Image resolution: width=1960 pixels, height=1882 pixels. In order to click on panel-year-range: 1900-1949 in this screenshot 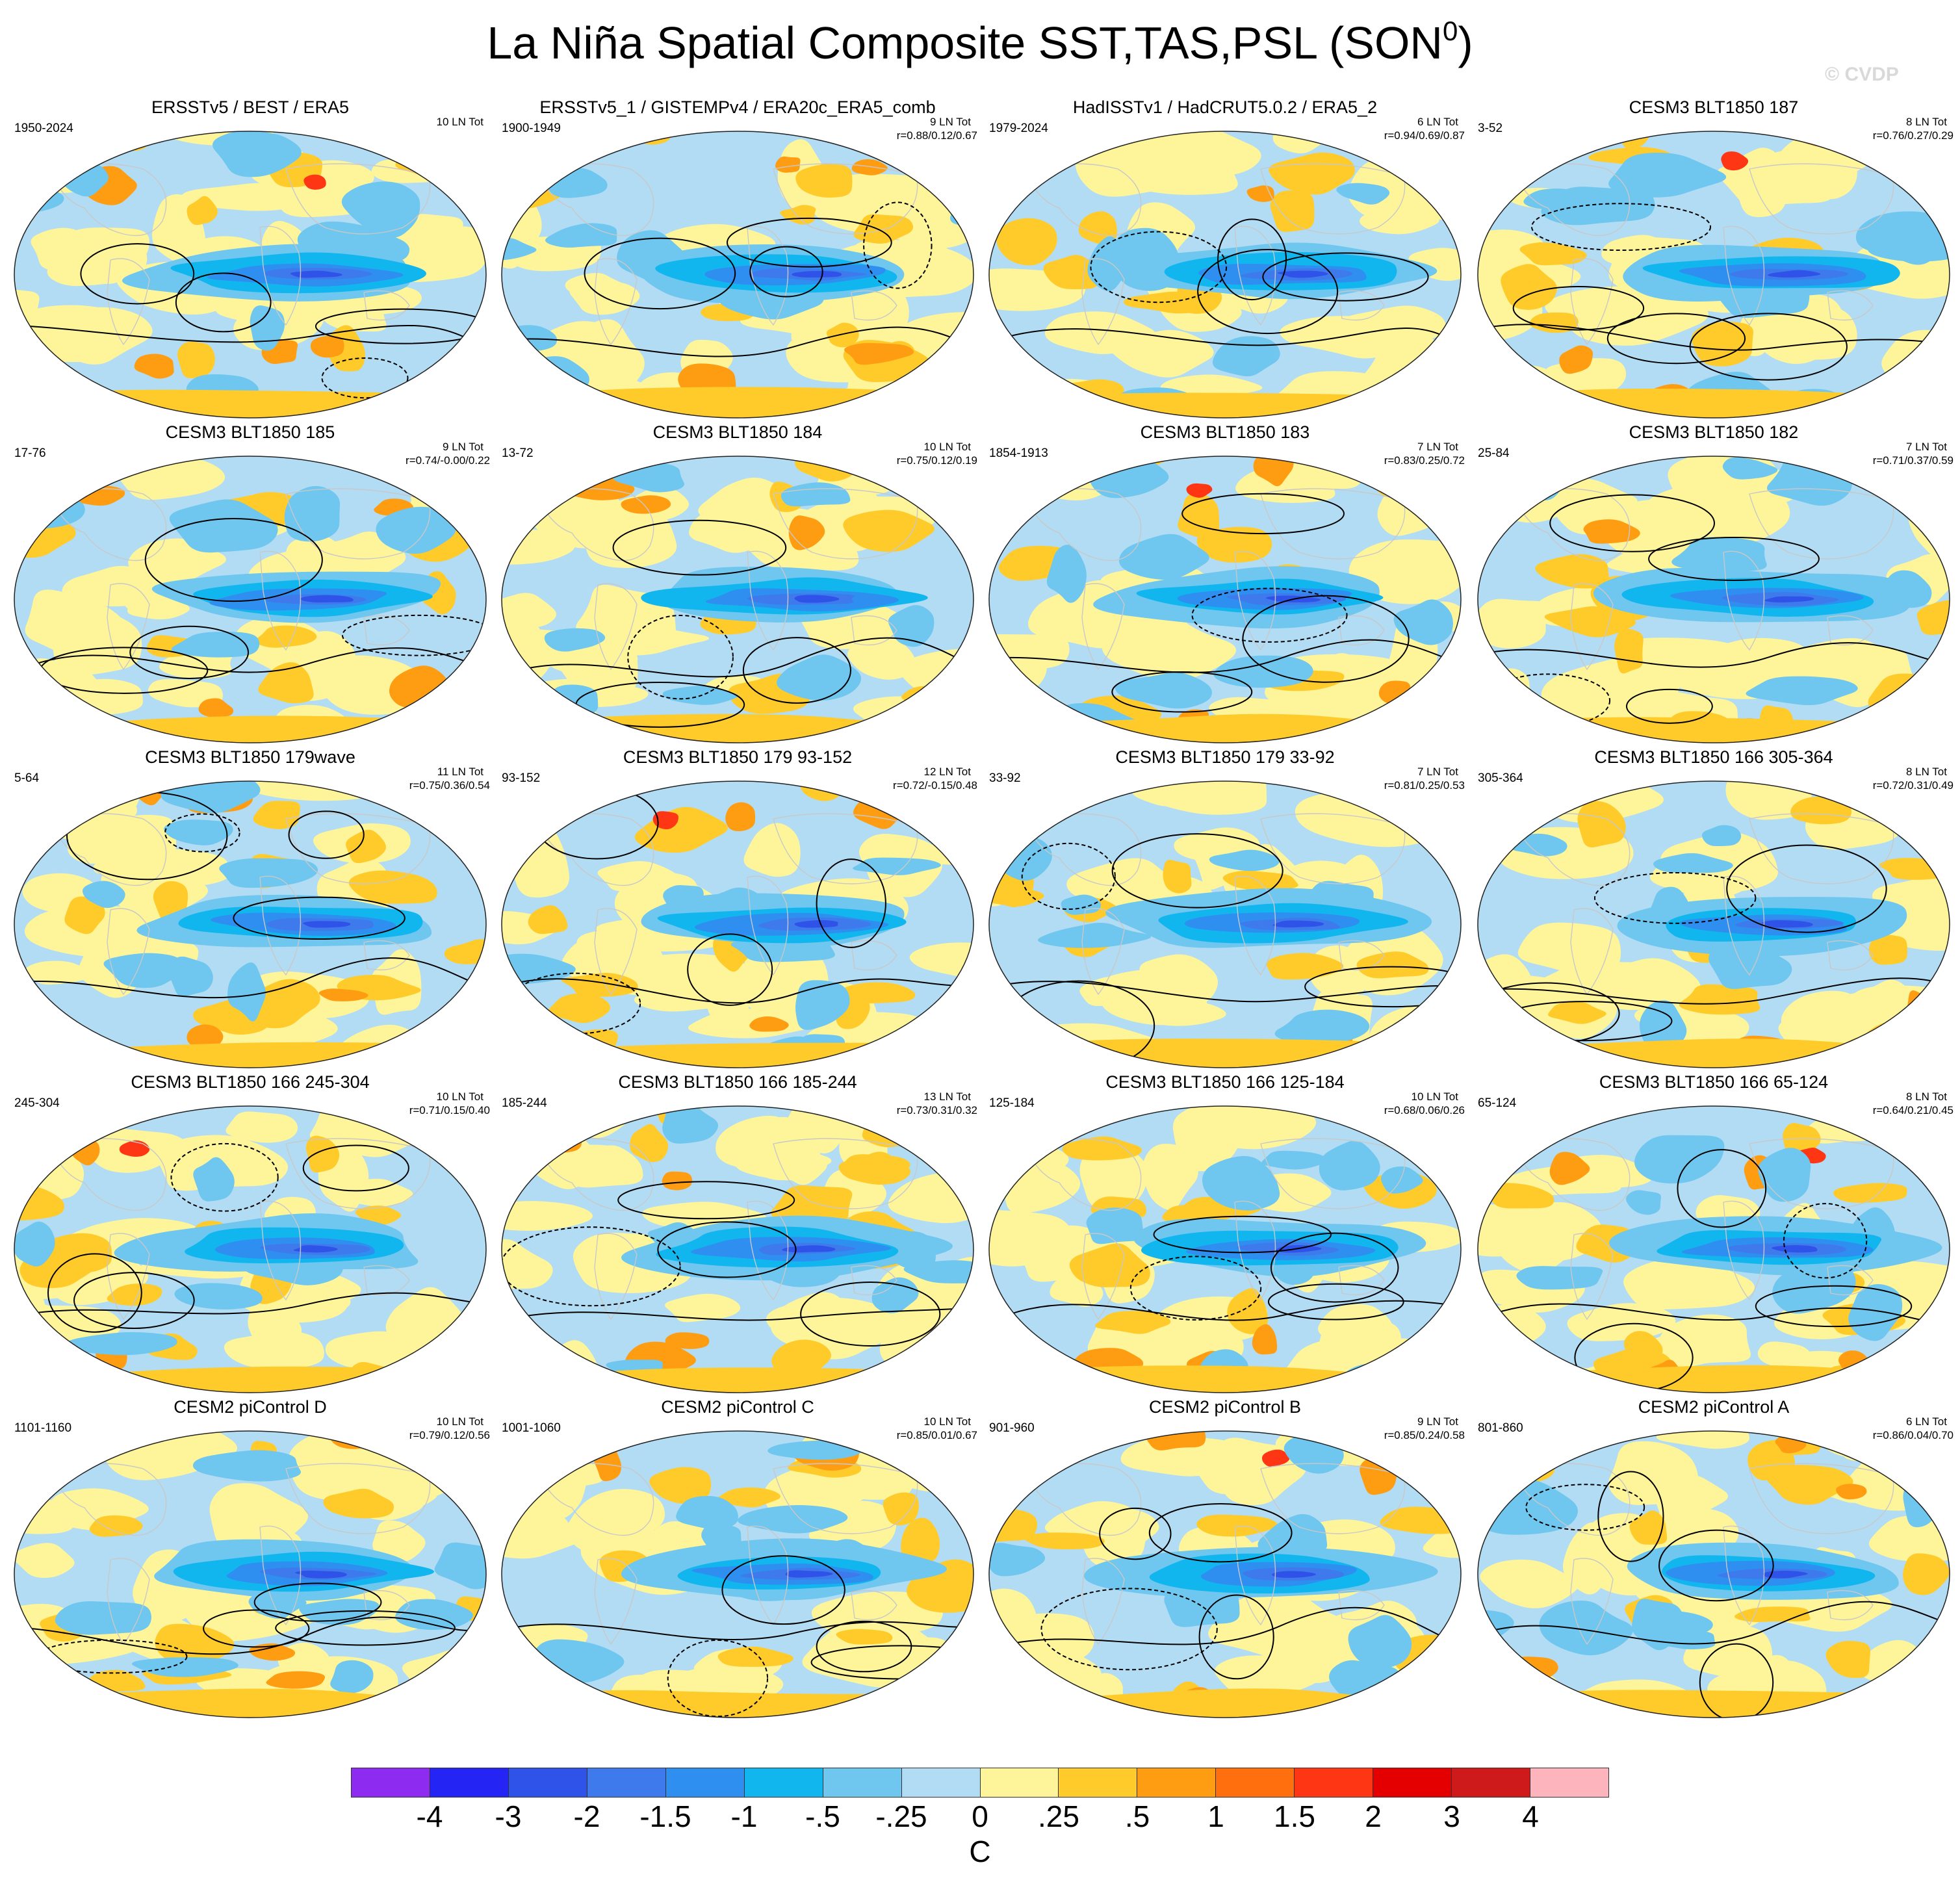, I will do `click(531, 128)`.